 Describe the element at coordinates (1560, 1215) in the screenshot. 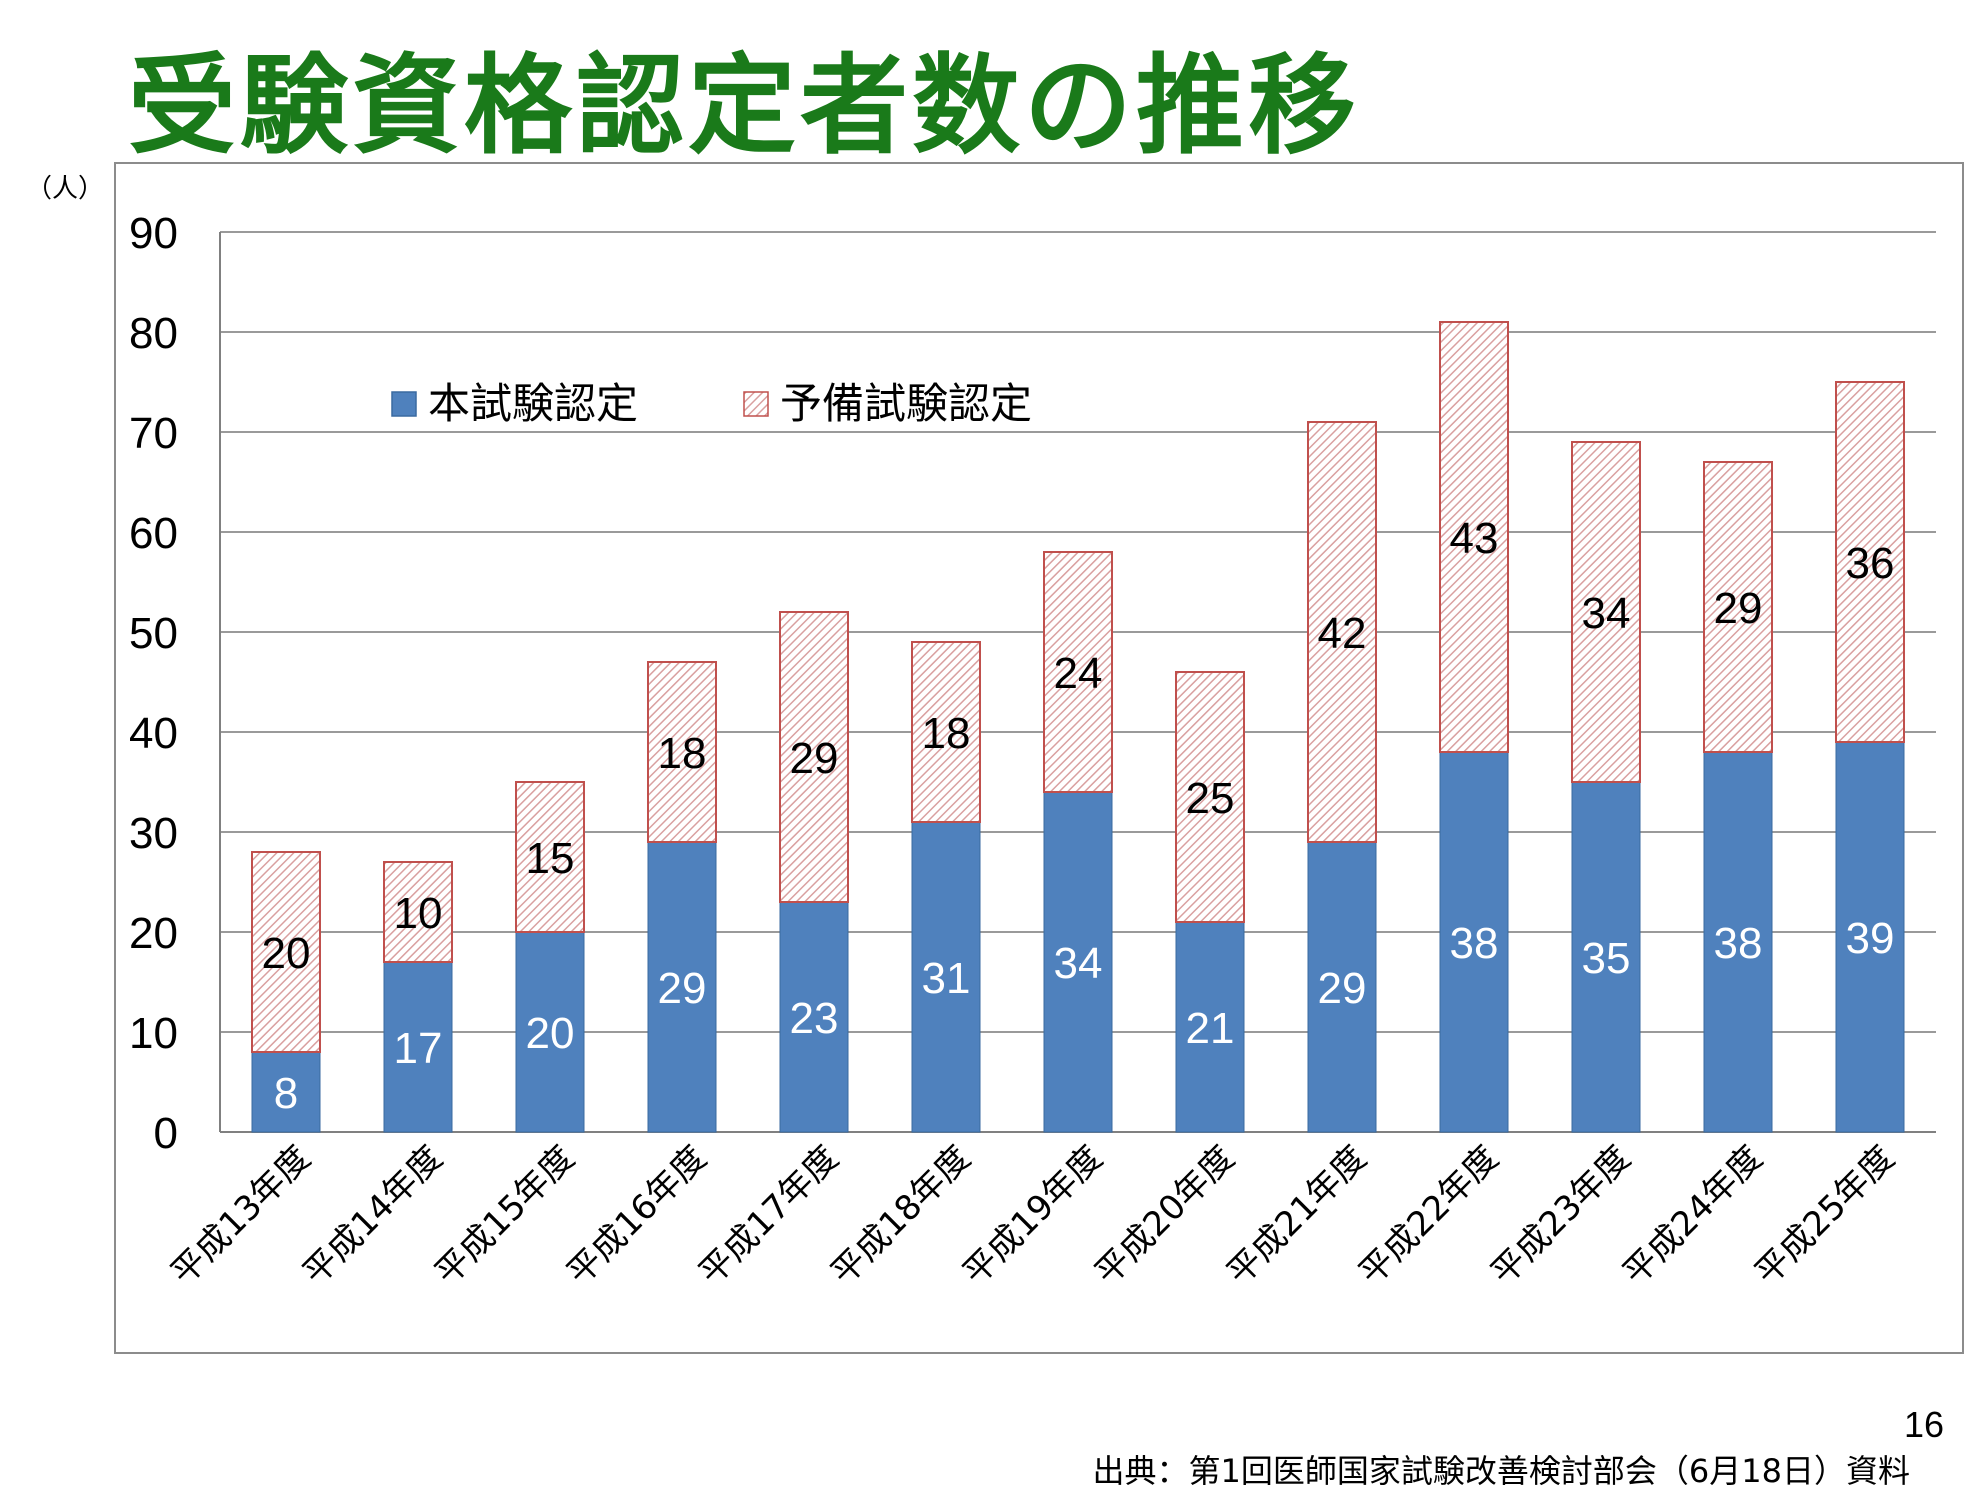

I see `x-tick-label: 平成23年度` at that location.